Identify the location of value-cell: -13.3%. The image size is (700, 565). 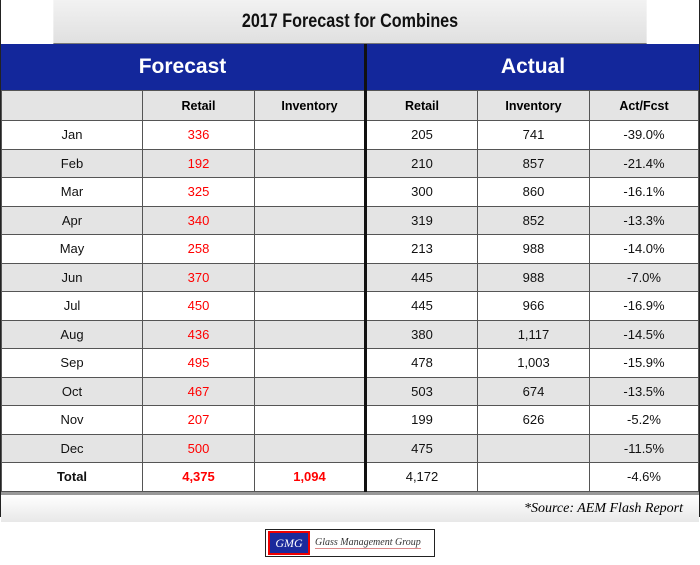
(644, 220).